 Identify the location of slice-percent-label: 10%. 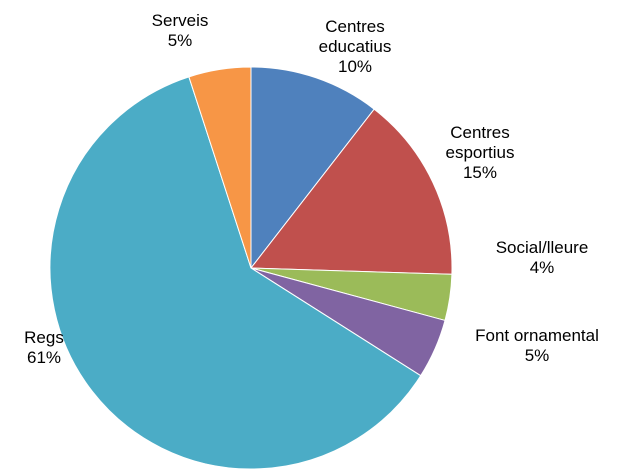
(355, 66).